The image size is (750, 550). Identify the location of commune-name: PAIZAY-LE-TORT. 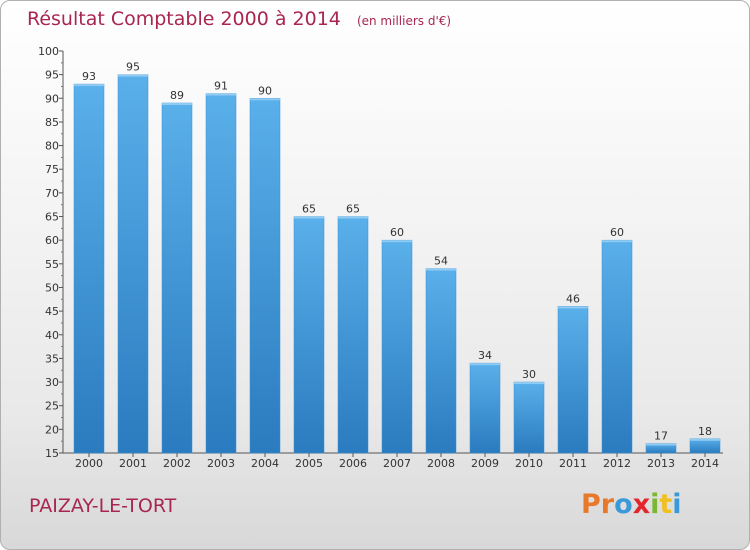
(103, 506).